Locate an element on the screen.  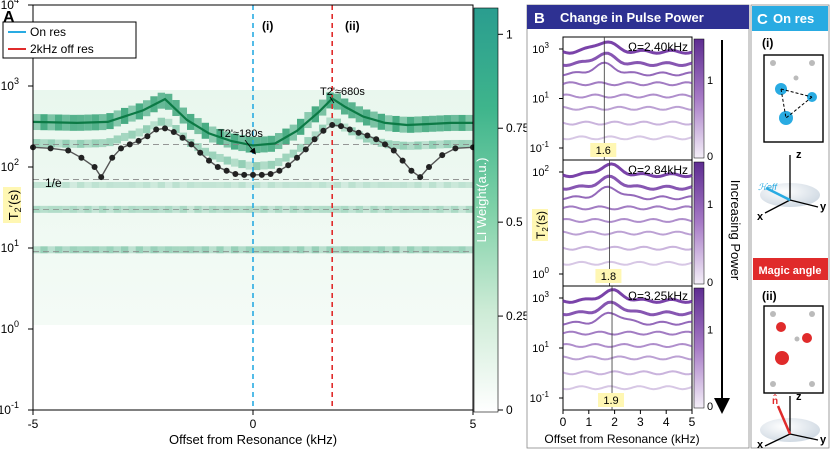
y-tick-label: 10² is located at coordinates (10, 165).